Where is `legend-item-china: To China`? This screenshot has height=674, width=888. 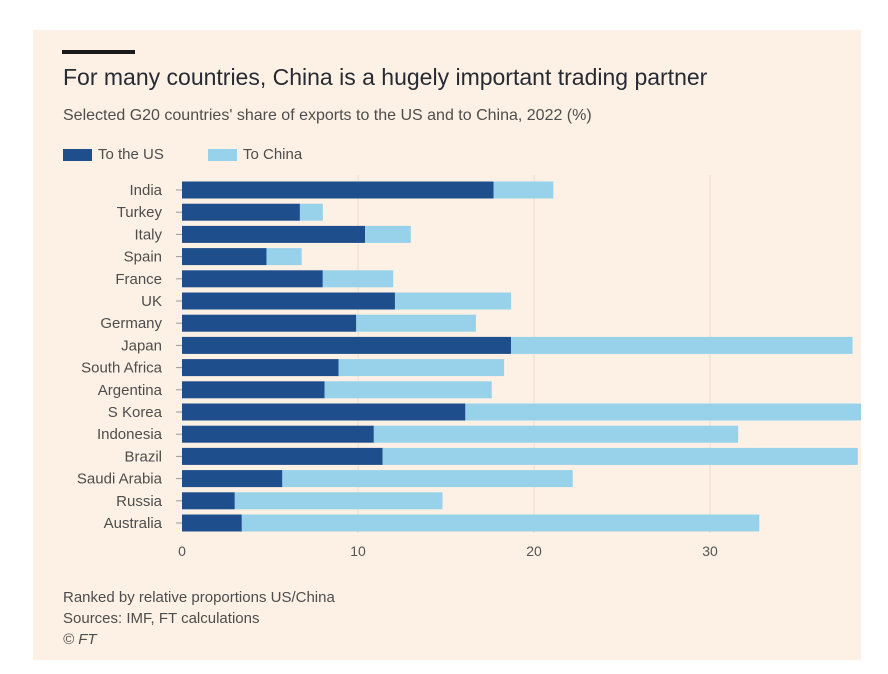
legend-item-china: To China is located at coordinates (255, 154).